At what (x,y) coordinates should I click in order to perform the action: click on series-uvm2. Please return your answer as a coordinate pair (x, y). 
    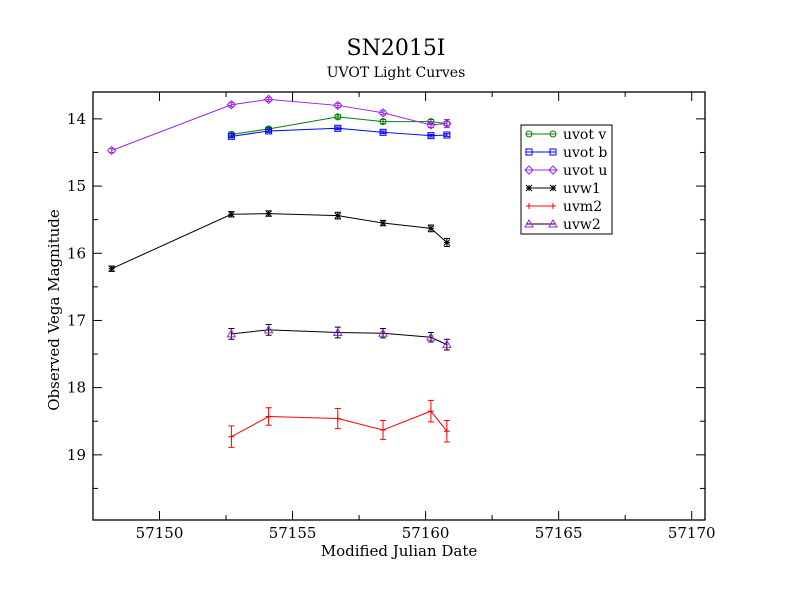
    Looking at the image, I should click on (339, 423).